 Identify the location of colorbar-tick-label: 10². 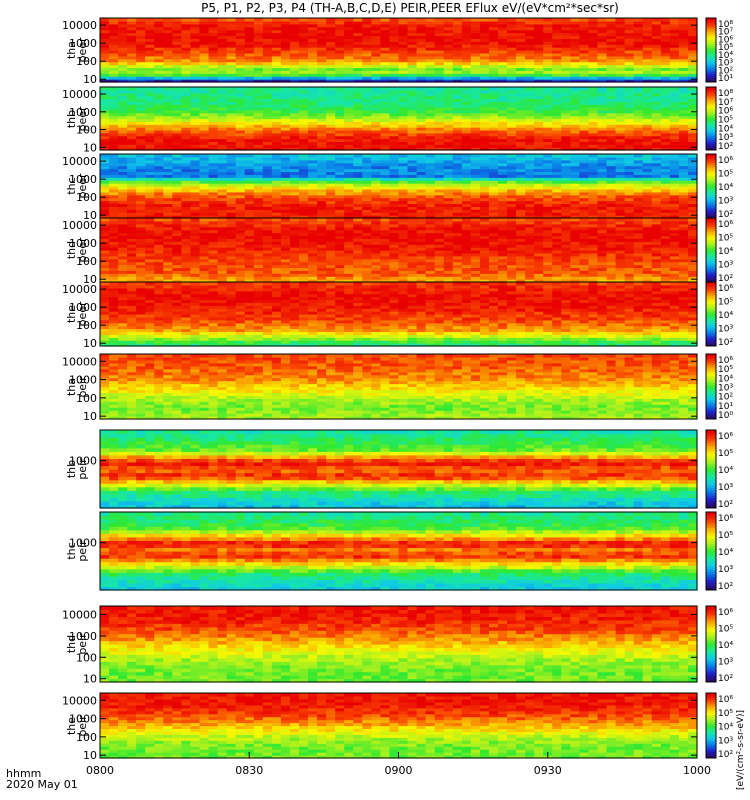
(725, 147).